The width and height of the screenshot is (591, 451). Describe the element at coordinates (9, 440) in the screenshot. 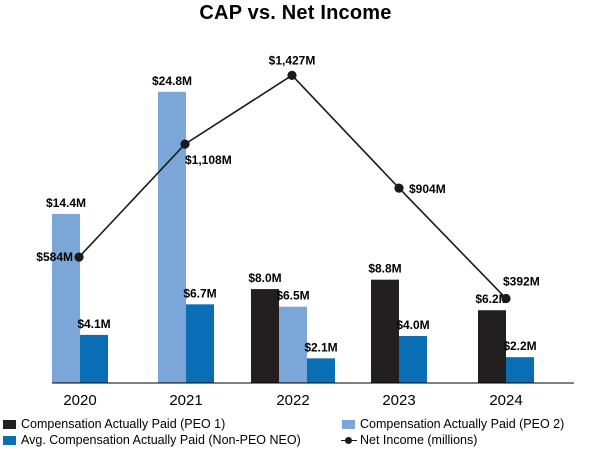

I see `legend-swatch-neo` at that location.